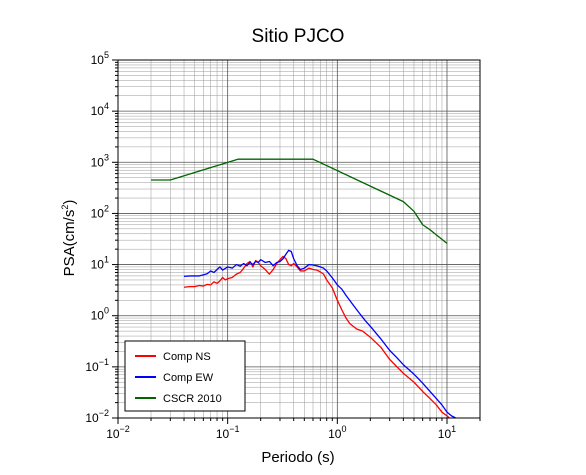 The height and width of the screenshot is (475, 586). What do you see at coordinates (97, 416) in the screenshot?
I see `y-tick-label: 10⁻²` at bounding box center [97, 416].